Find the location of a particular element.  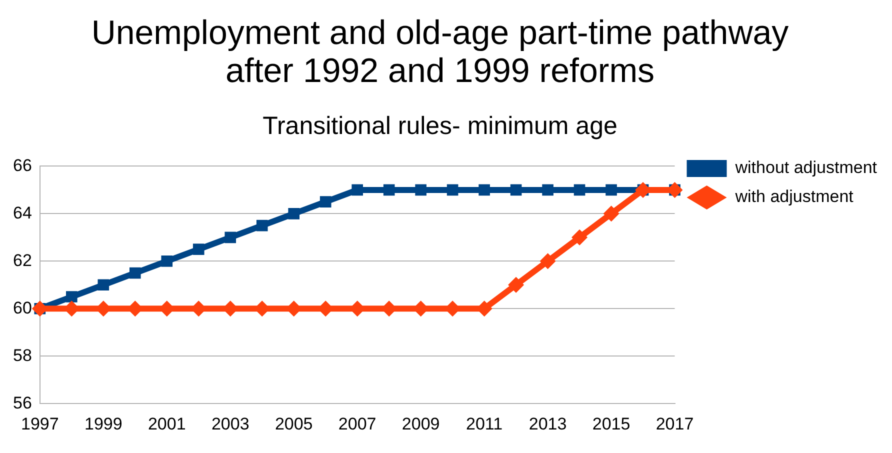

x-tick-label: 2015 is located at coordinates (611, 424).